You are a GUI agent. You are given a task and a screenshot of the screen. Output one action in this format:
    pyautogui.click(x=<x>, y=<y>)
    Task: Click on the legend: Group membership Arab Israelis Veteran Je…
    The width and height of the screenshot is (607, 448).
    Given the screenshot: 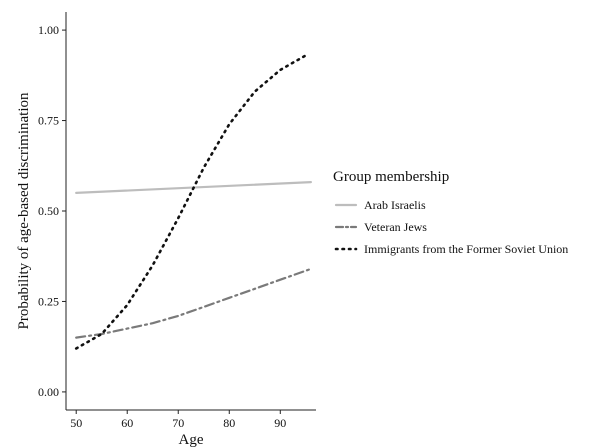 What is the action you would take?
    pyautogui.click(x=450, y=212)
    